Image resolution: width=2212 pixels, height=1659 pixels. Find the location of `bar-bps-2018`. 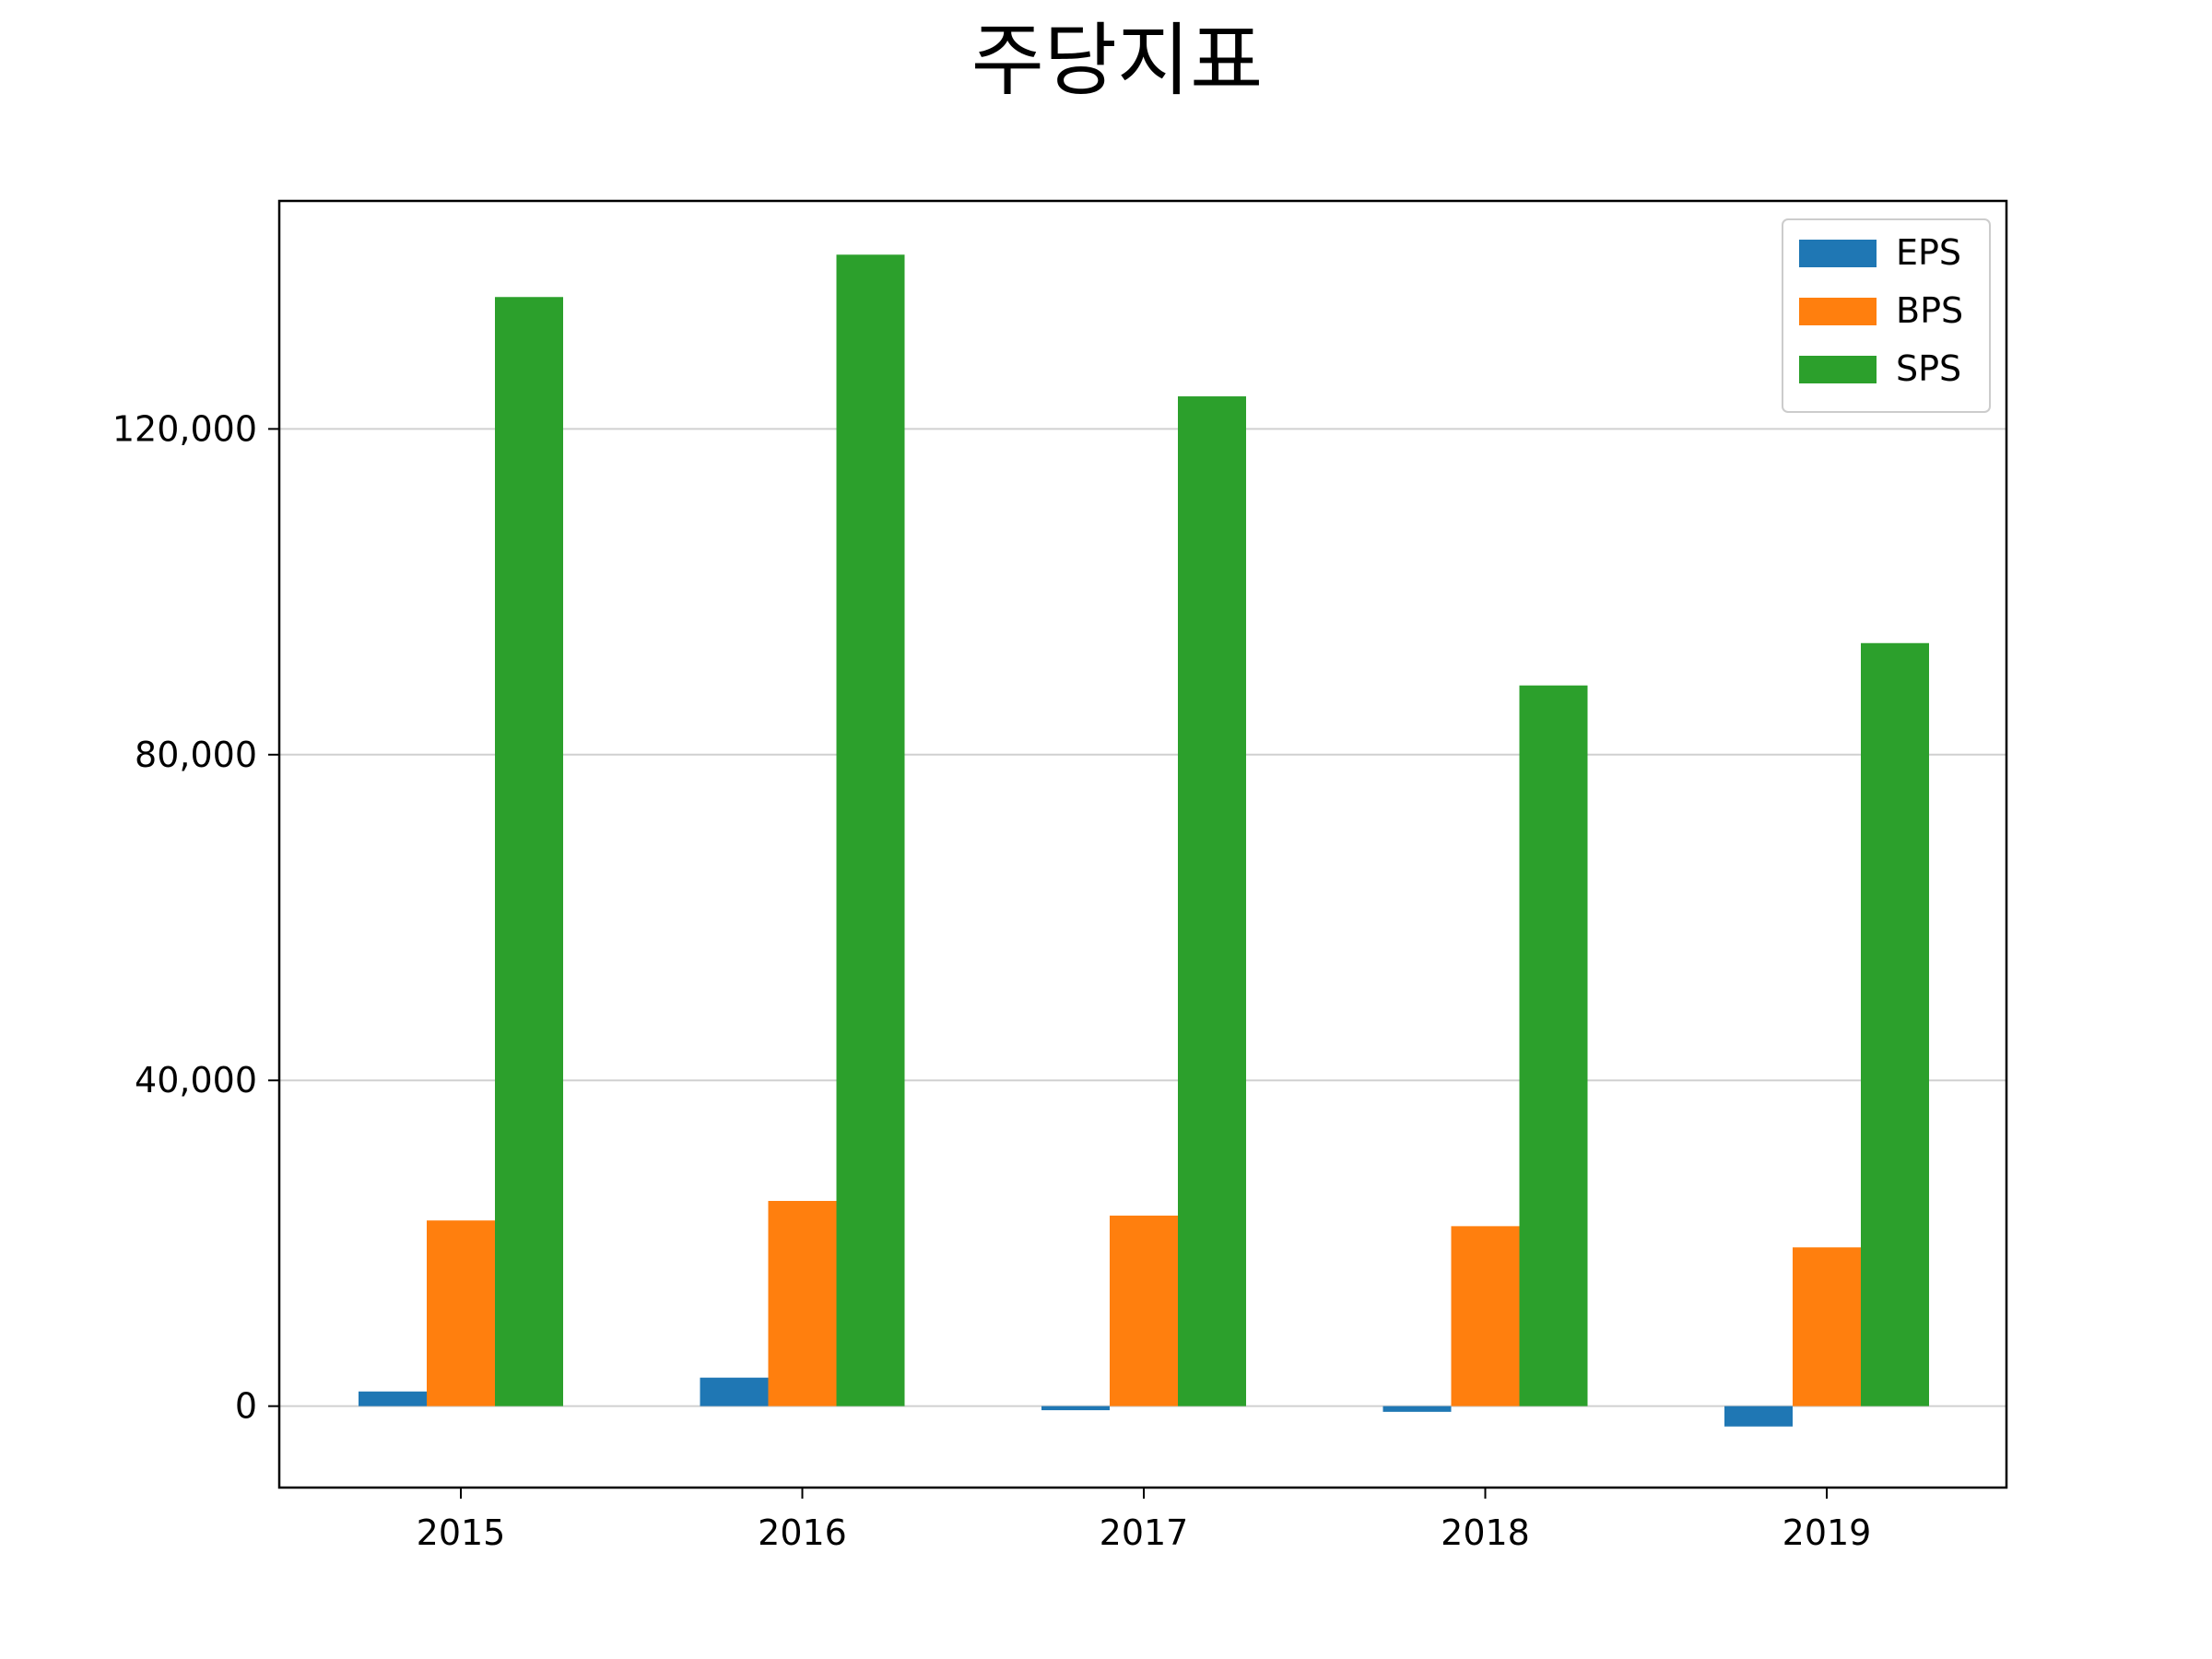

bar-bps-2018 is located at coordinates (1485, 1316).